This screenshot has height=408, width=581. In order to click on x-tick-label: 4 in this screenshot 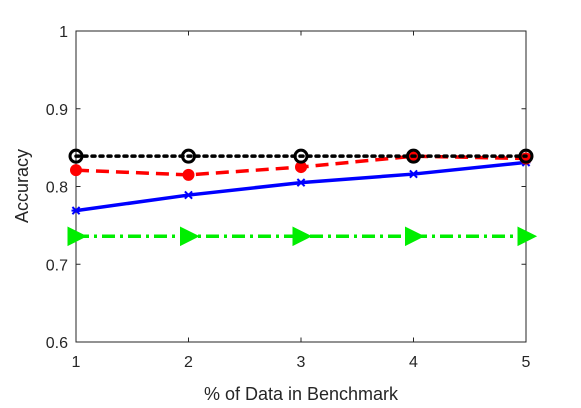, I will do `click(413, 362)`.